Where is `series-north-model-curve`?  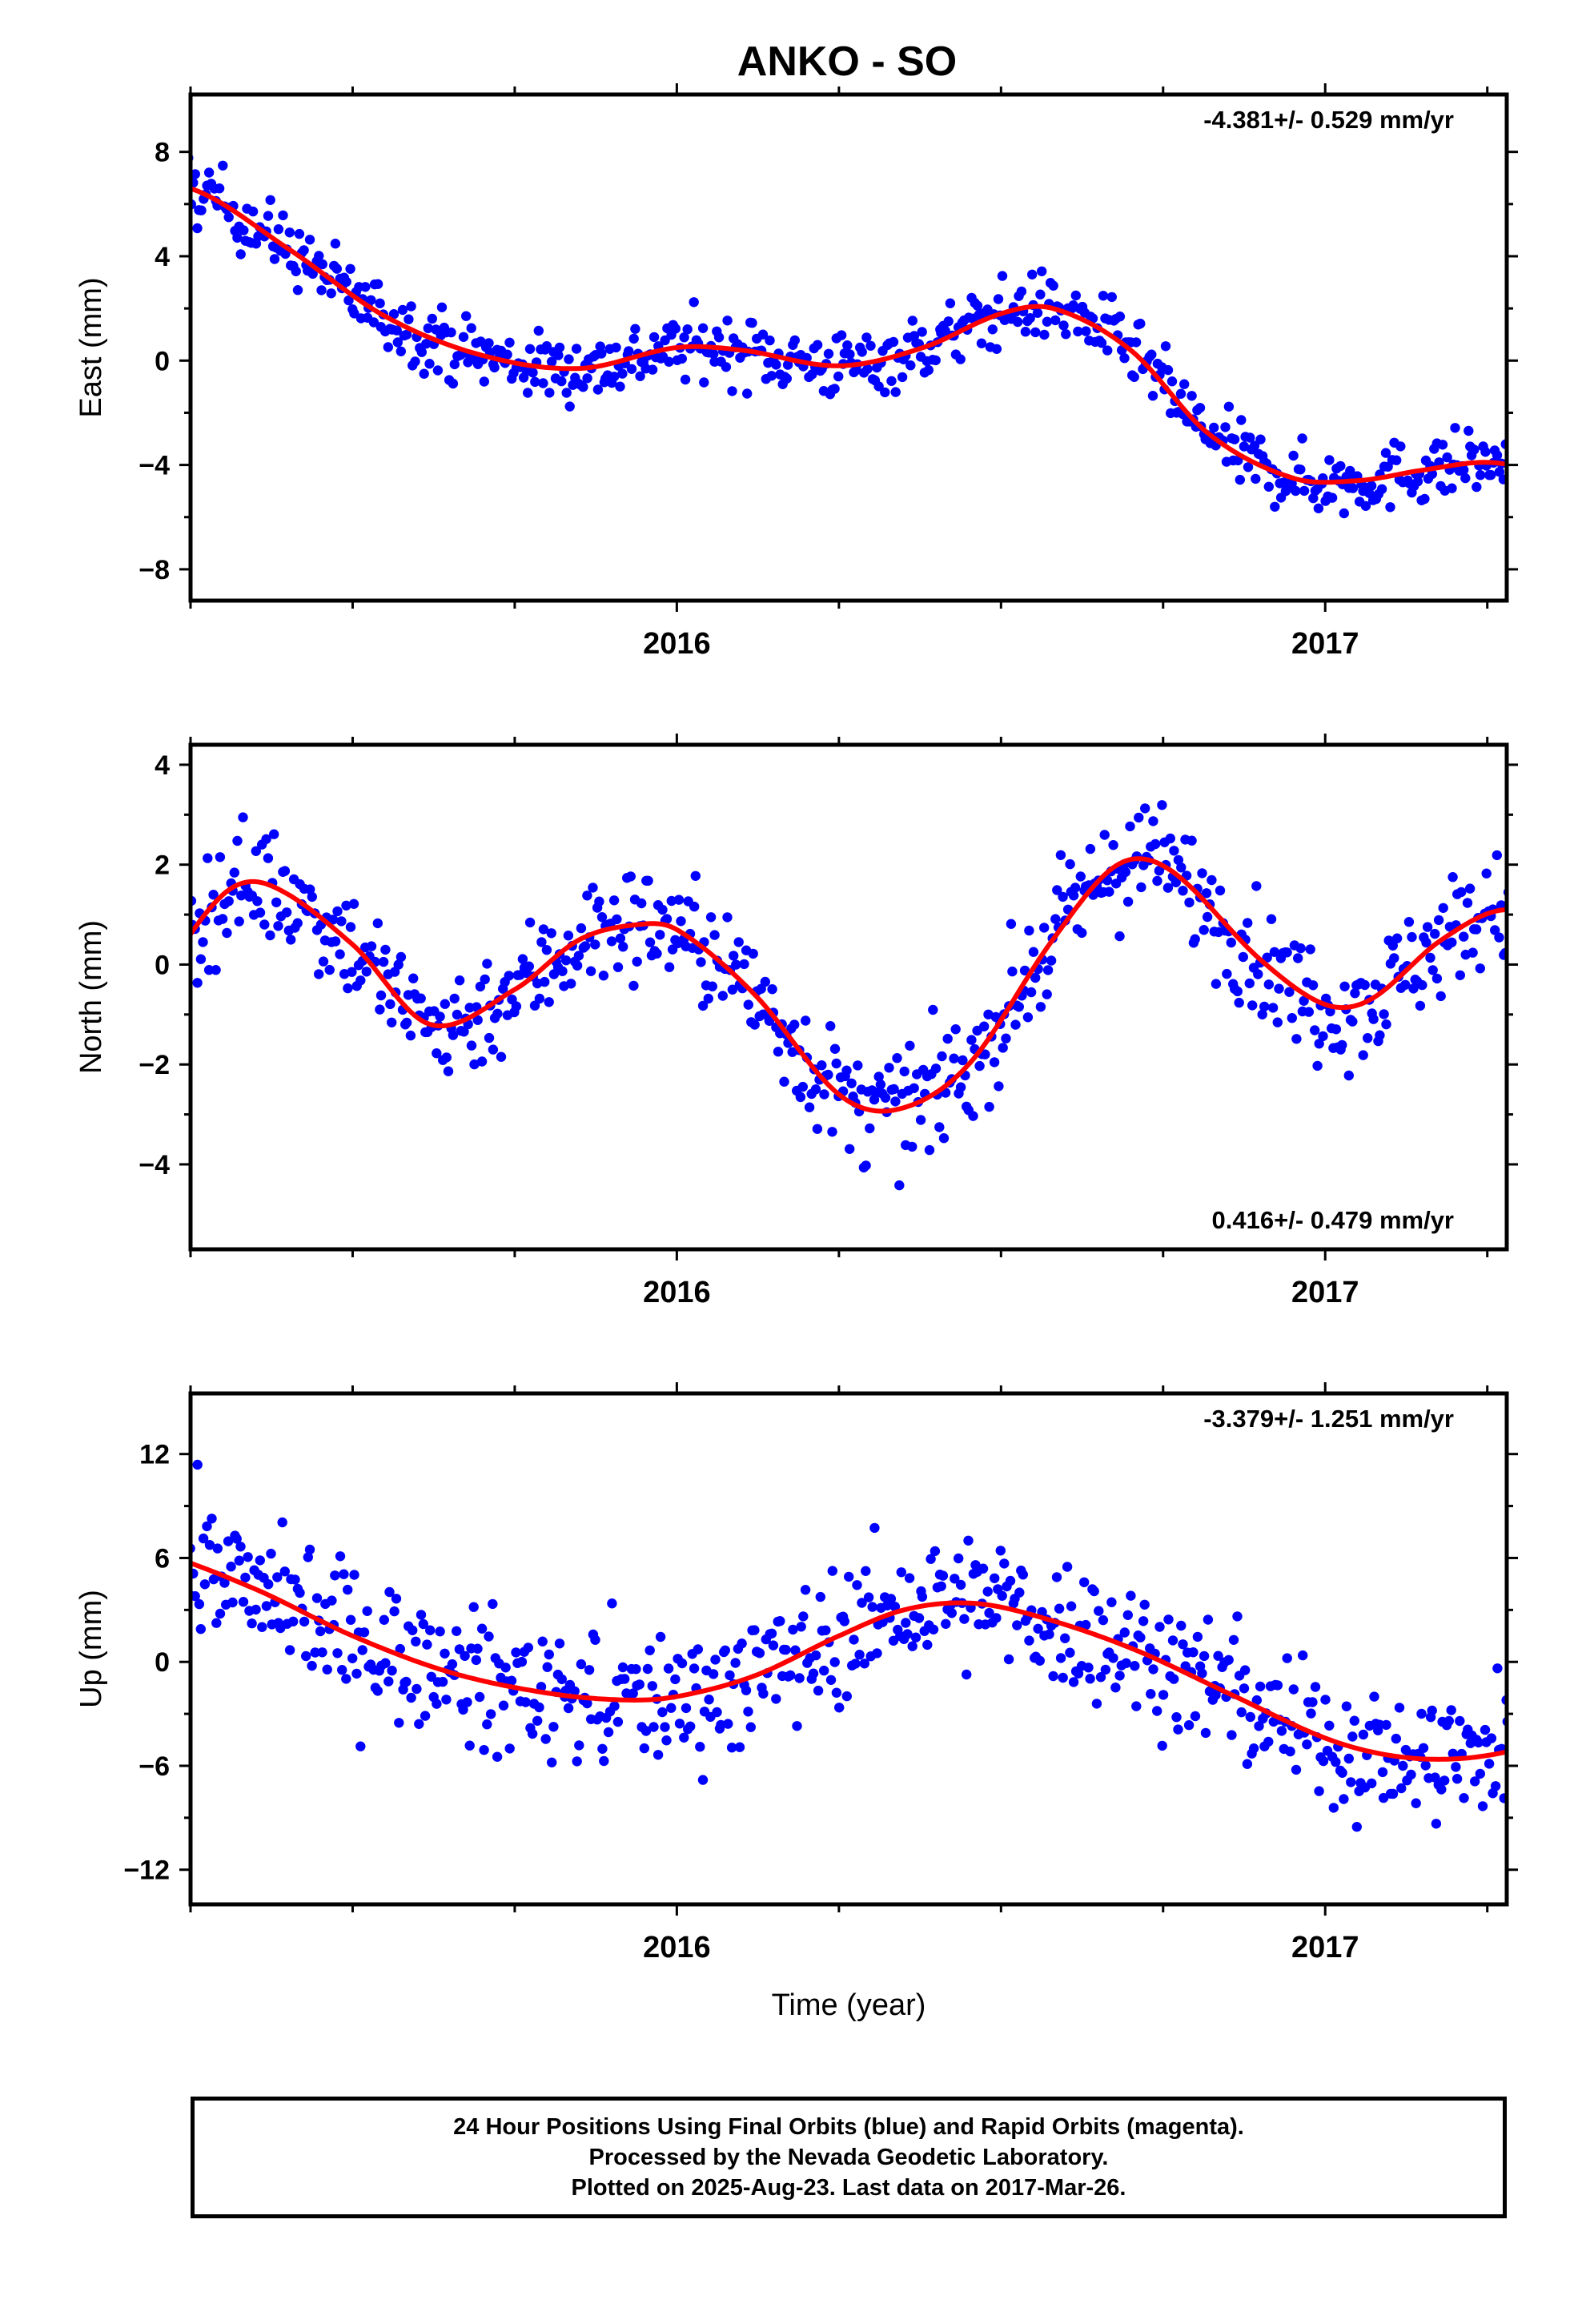
series-north-model-curve is located at coordinates (849, 985).